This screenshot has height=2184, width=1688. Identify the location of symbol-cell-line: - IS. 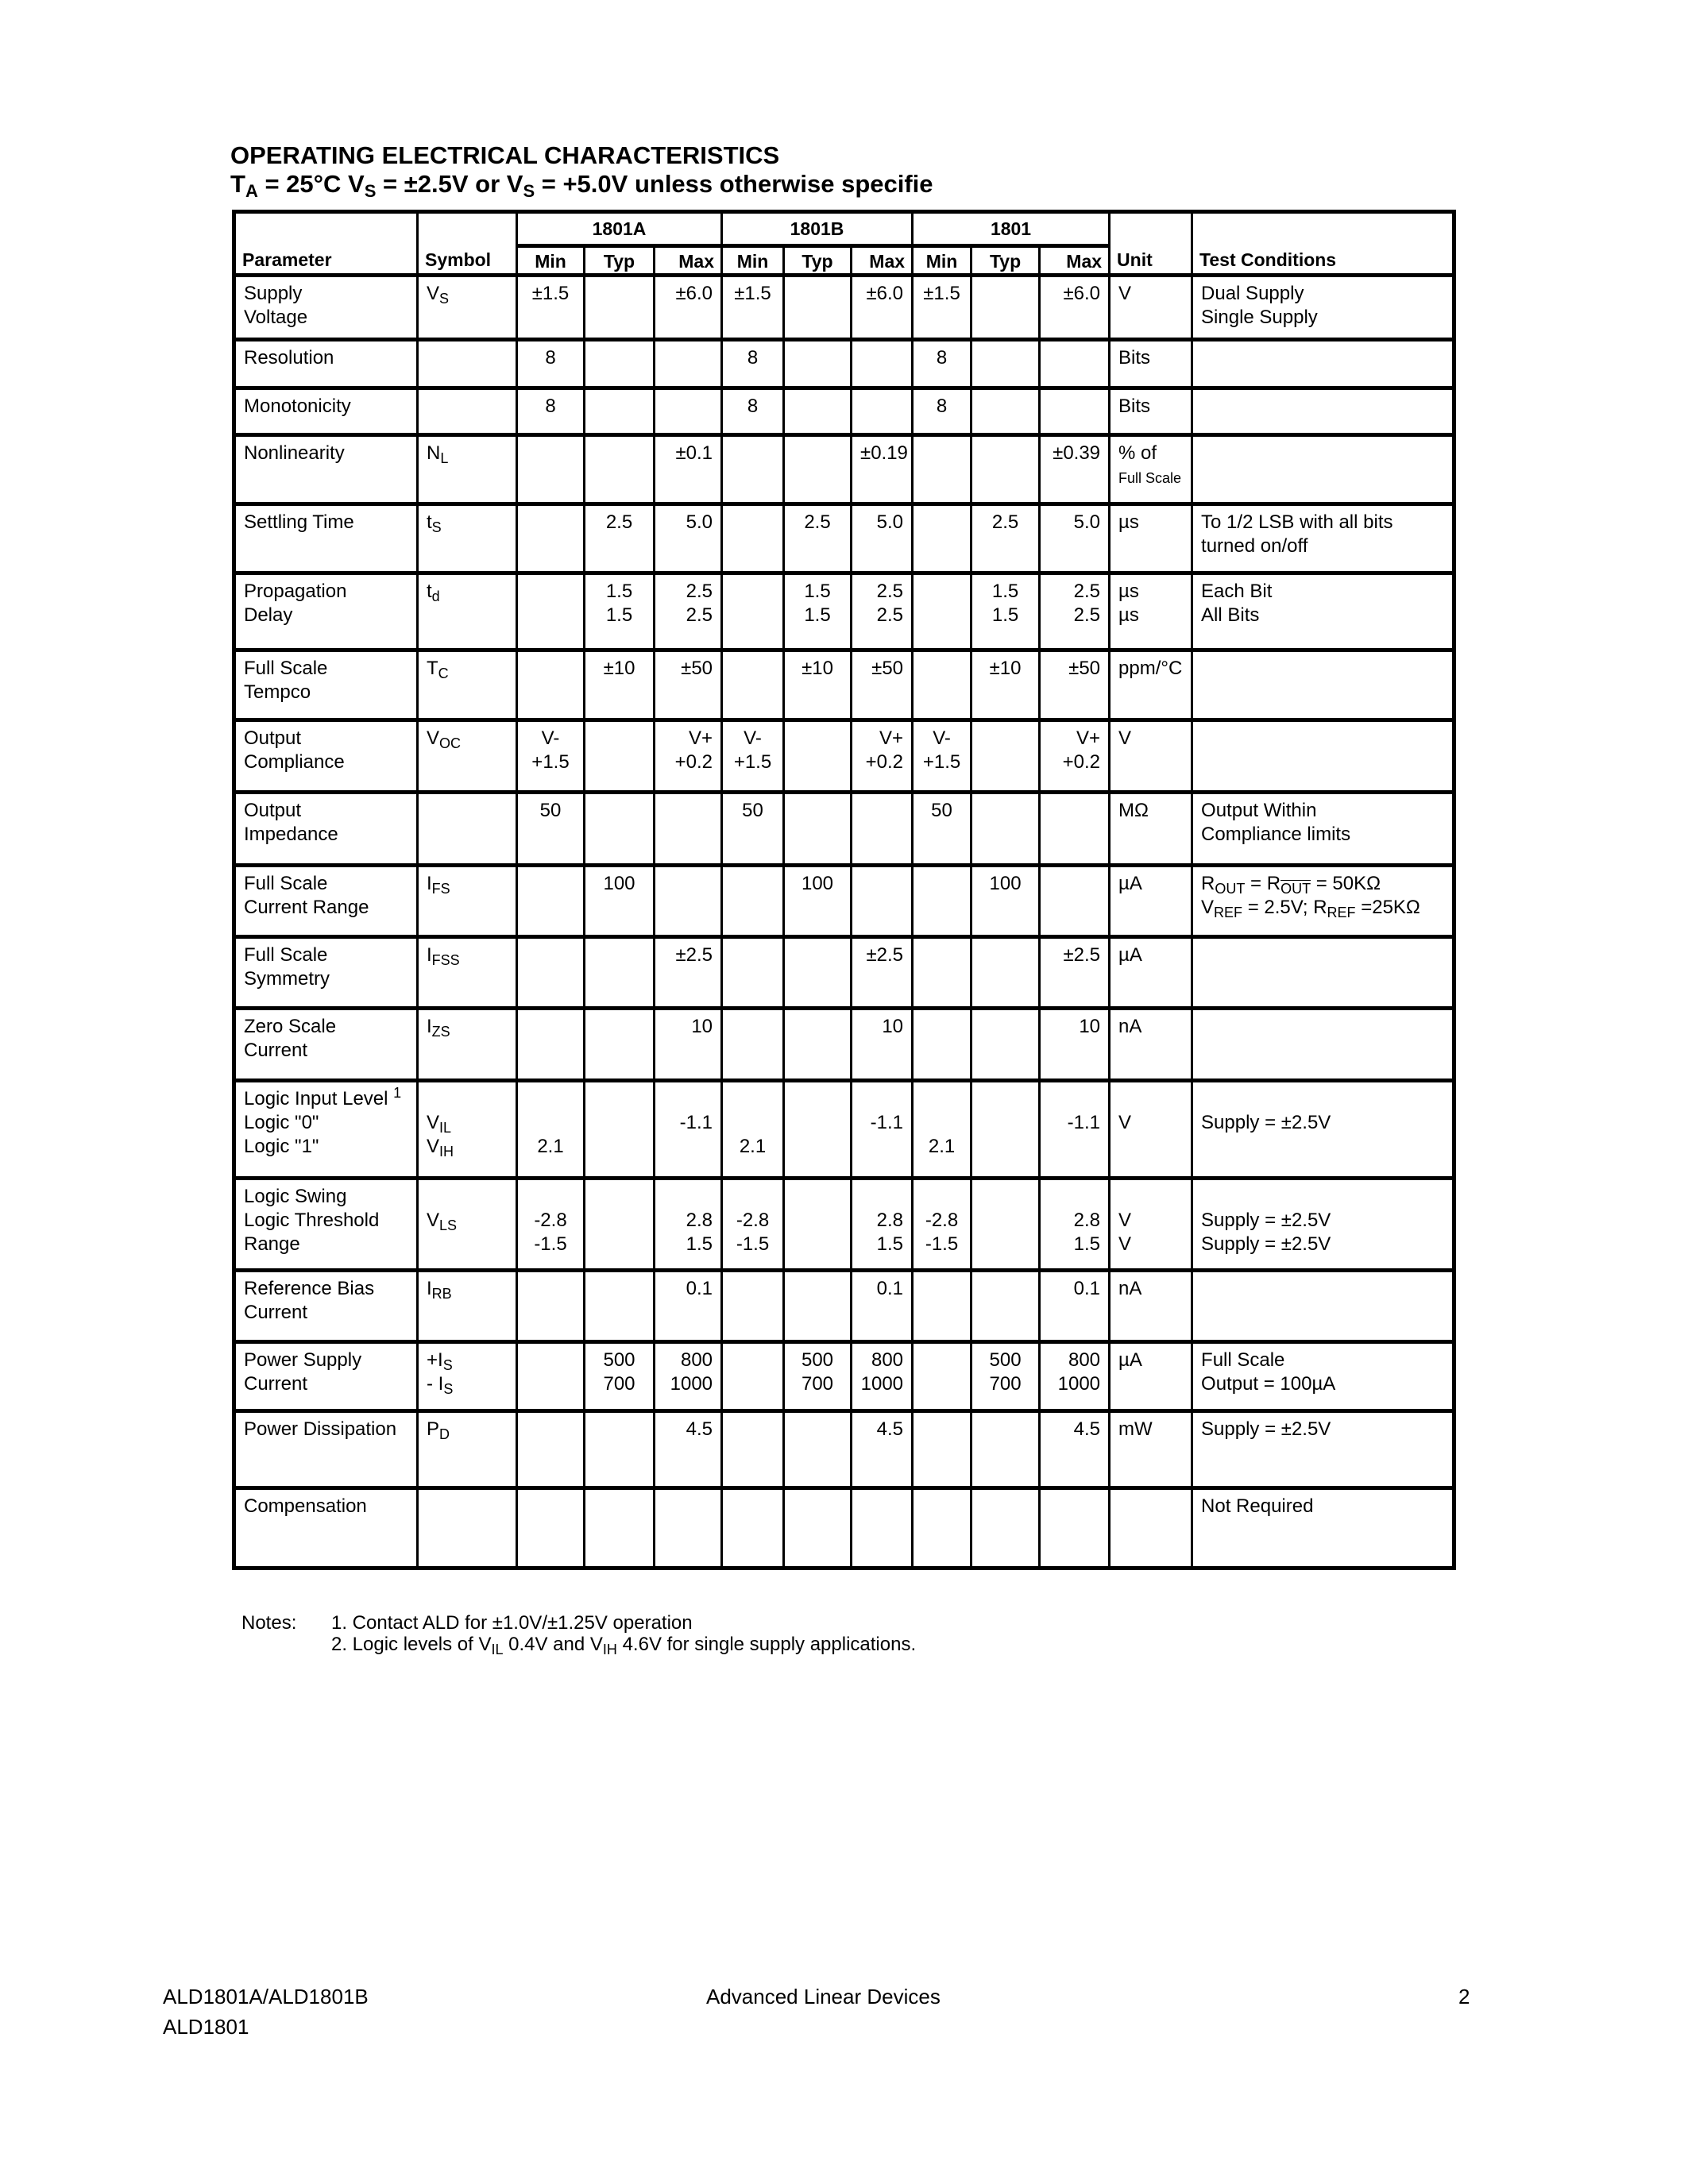
(440, 1385).